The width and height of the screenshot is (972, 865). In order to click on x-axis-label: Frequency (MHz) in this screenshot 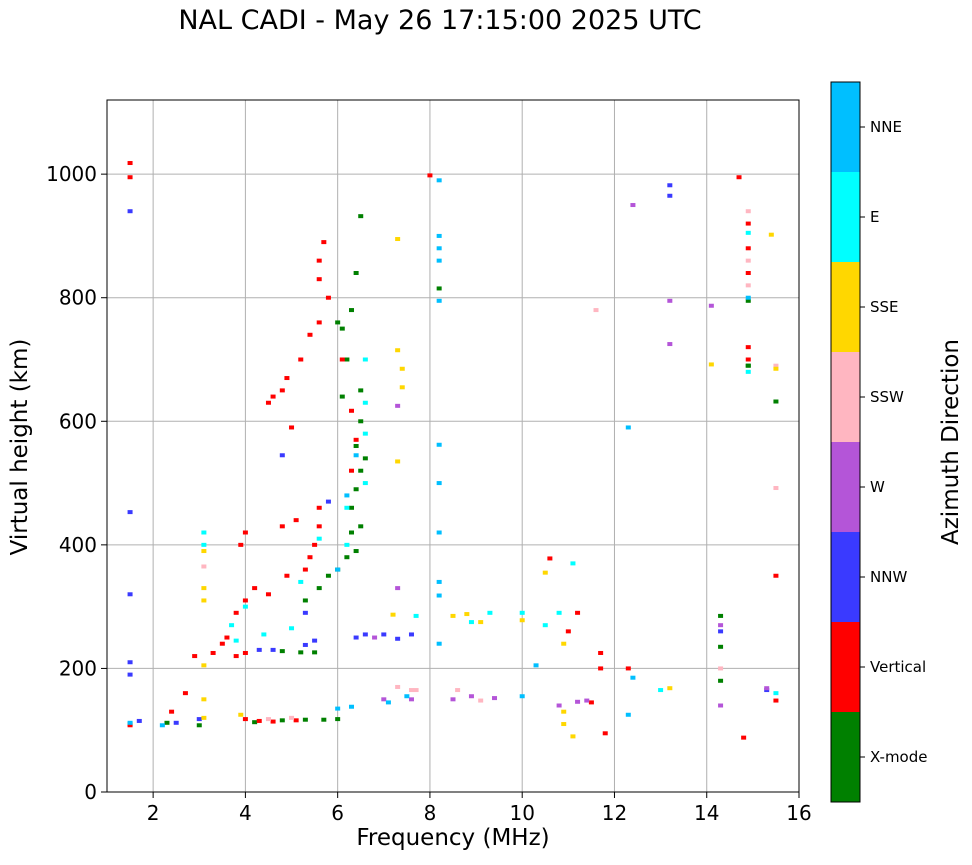, I will do `click(453, 838)`.